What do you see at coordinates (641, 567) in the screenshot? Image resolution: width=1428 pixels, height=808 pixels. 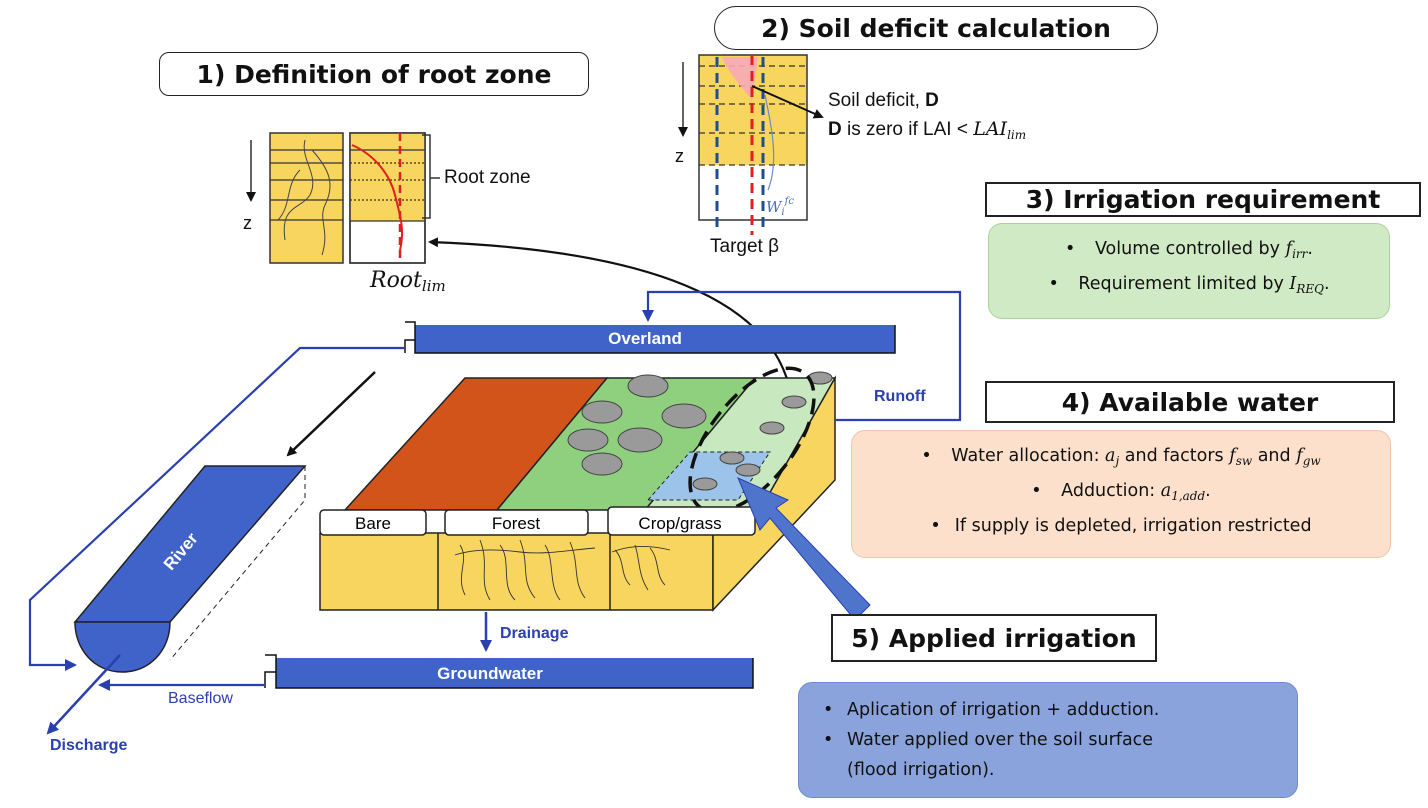 I see `crop-roots` at bounding box center [641, 567].